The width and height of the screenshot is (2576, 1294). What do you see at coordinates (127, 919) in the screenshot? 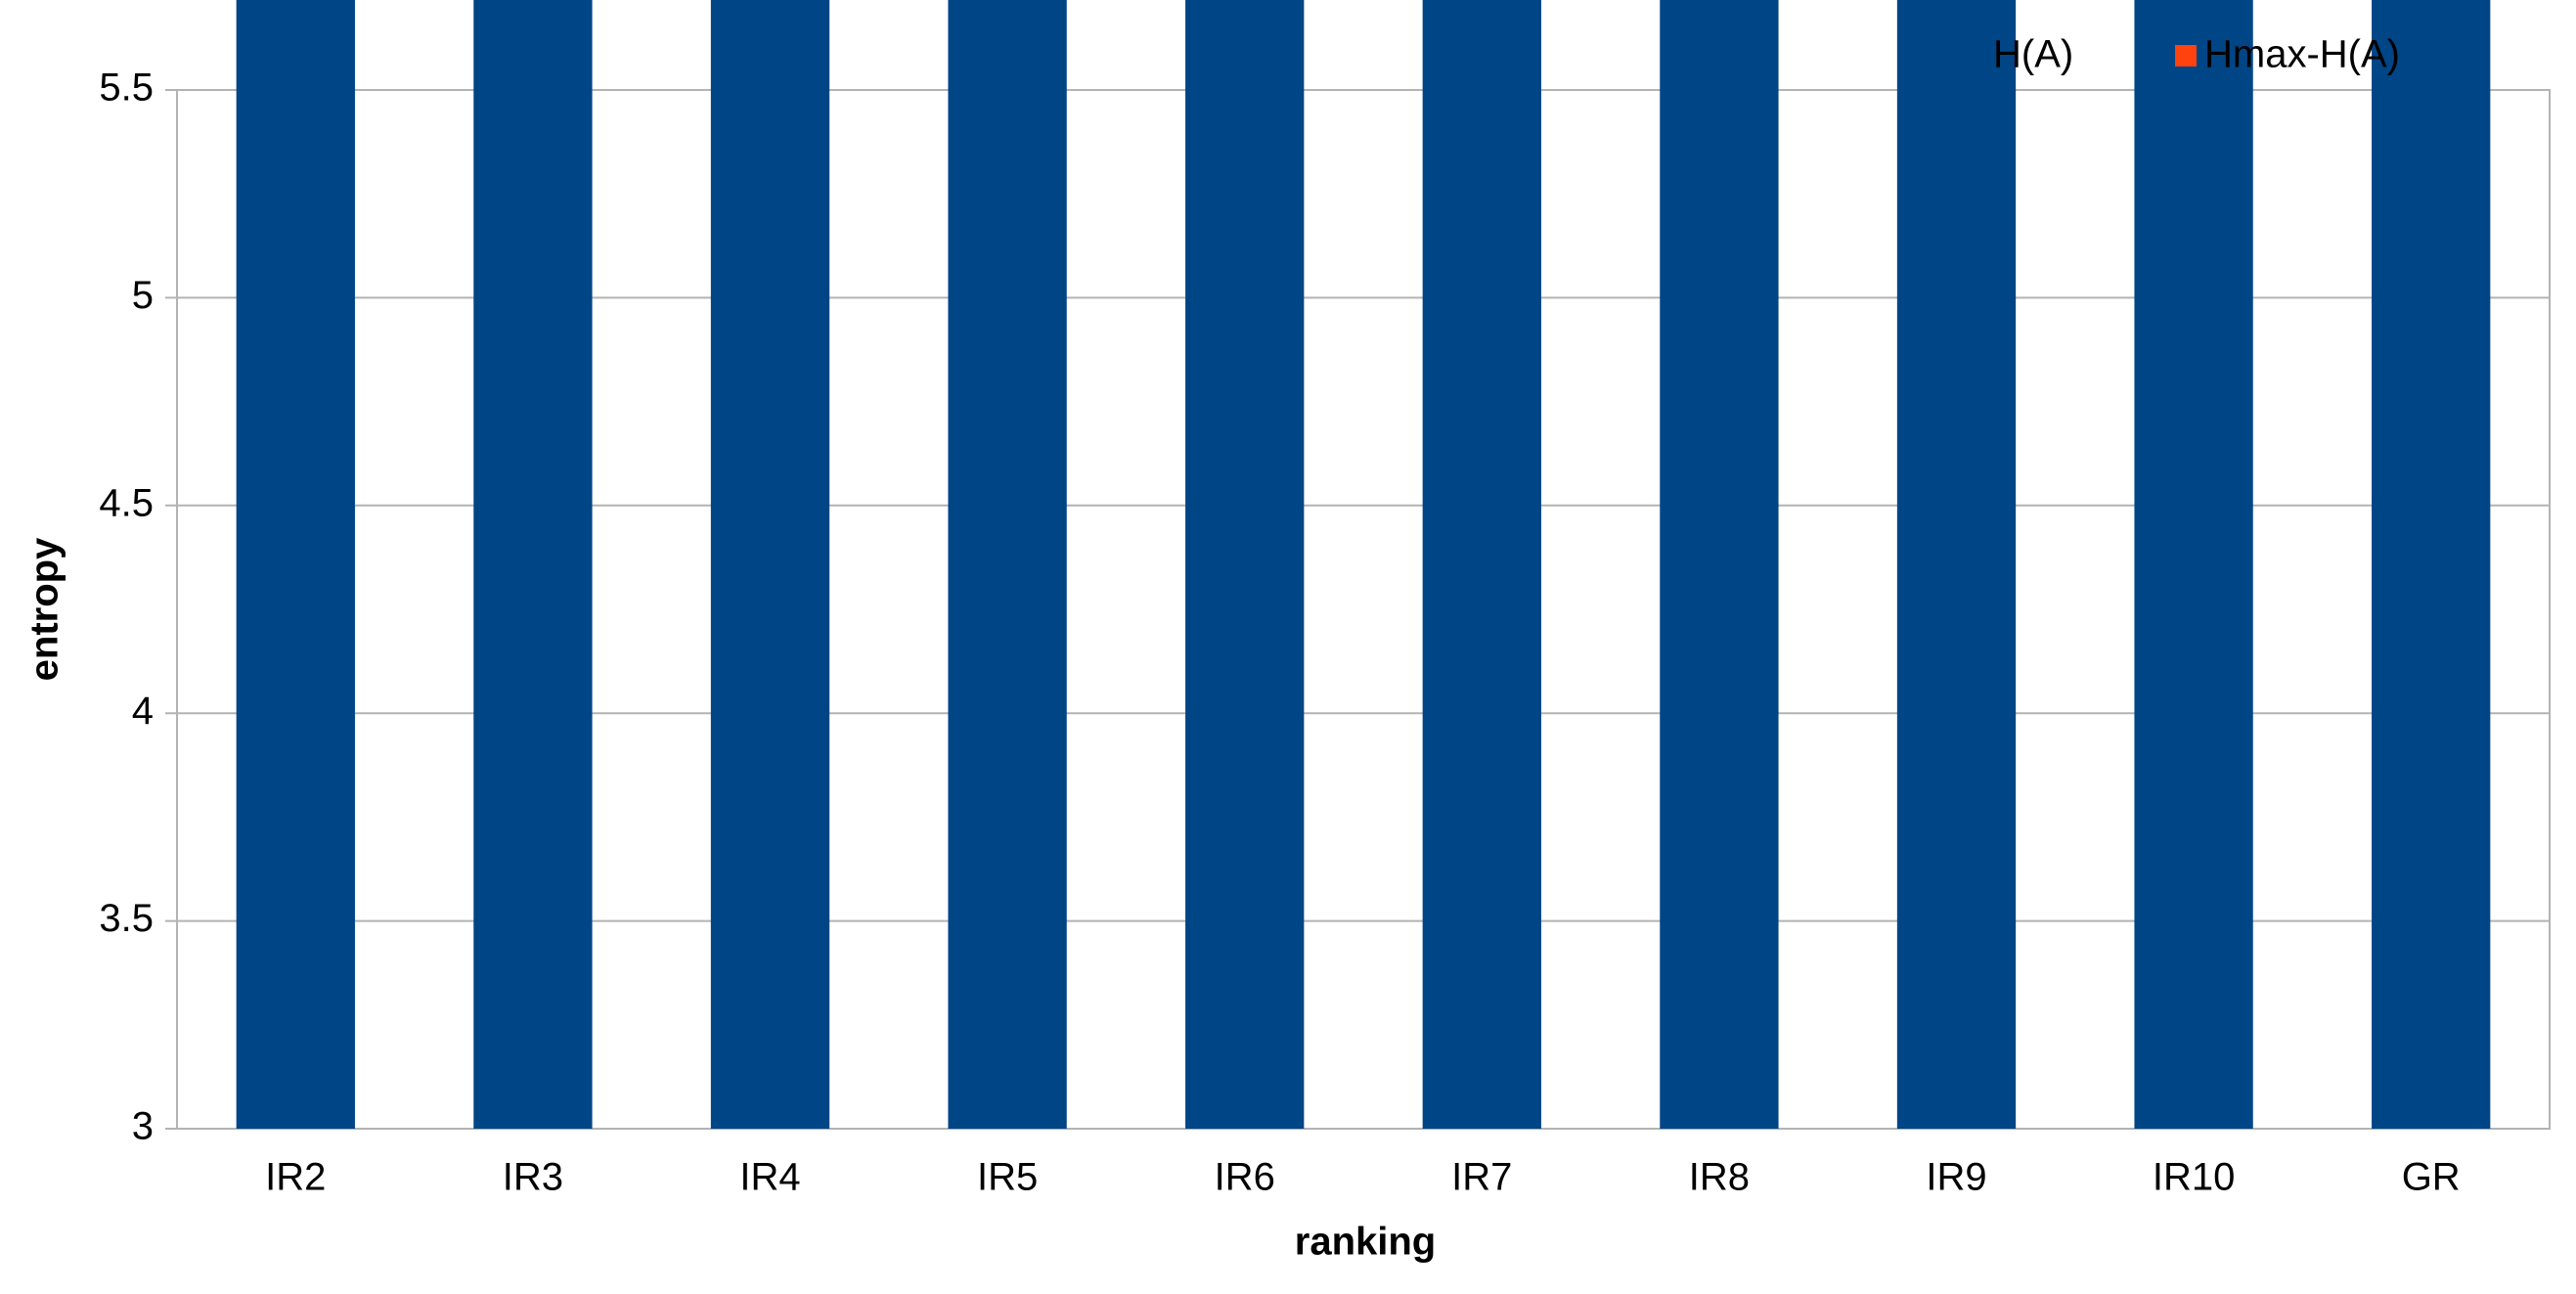
I see `y-tick-label: 3.5` at bounding box center [127, 919].